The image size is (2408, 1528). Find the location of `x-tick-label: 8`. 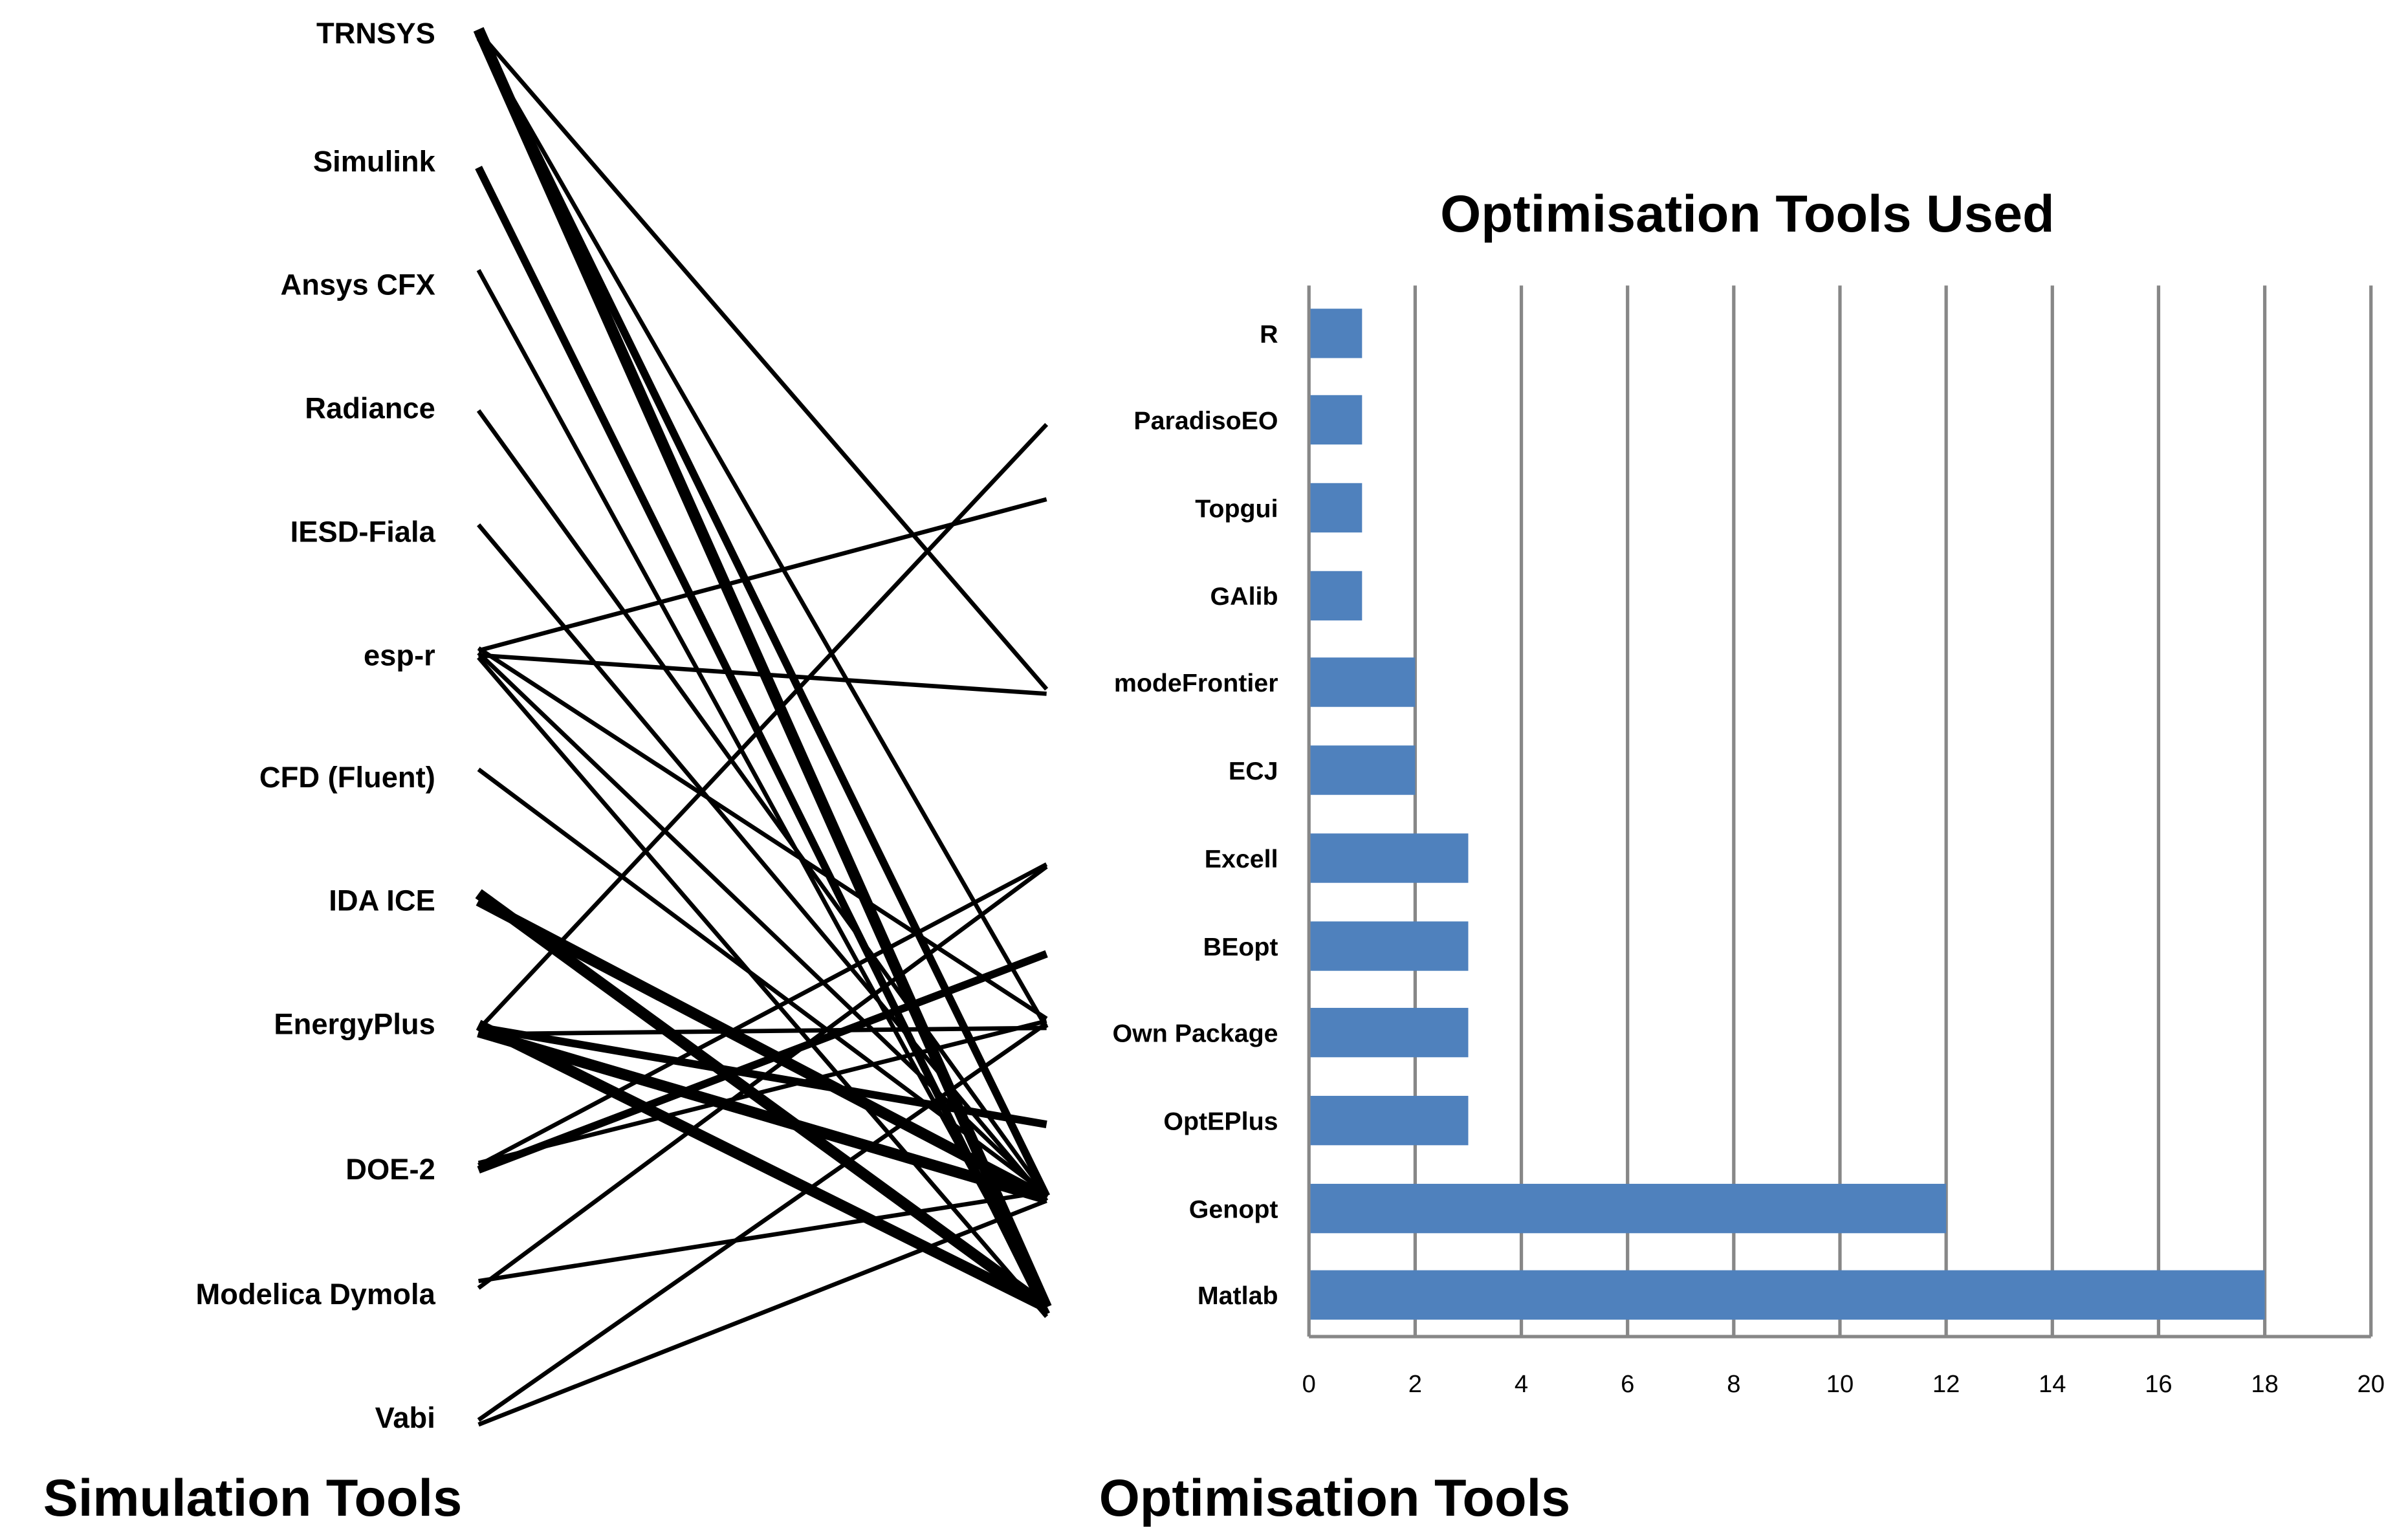

x-tick-label: 8 is located at coordinates (1734, 1384).